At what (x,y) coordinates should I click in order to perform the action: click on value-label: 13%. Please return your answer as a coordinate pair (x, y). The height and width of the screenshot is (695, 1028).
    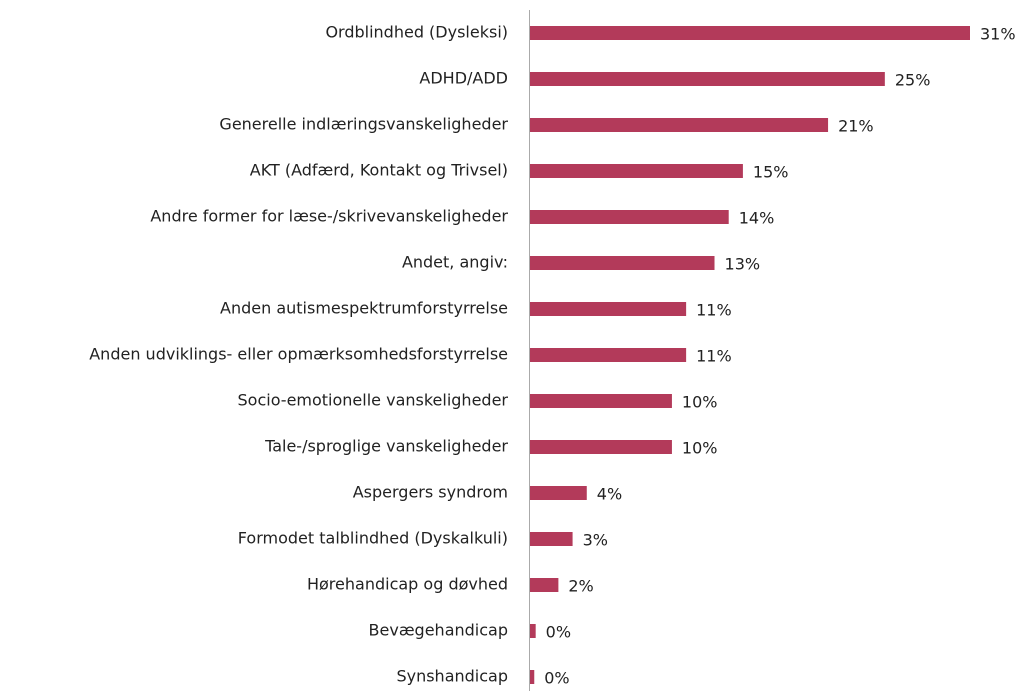
    Looking at the image, I should click on (743, 264).